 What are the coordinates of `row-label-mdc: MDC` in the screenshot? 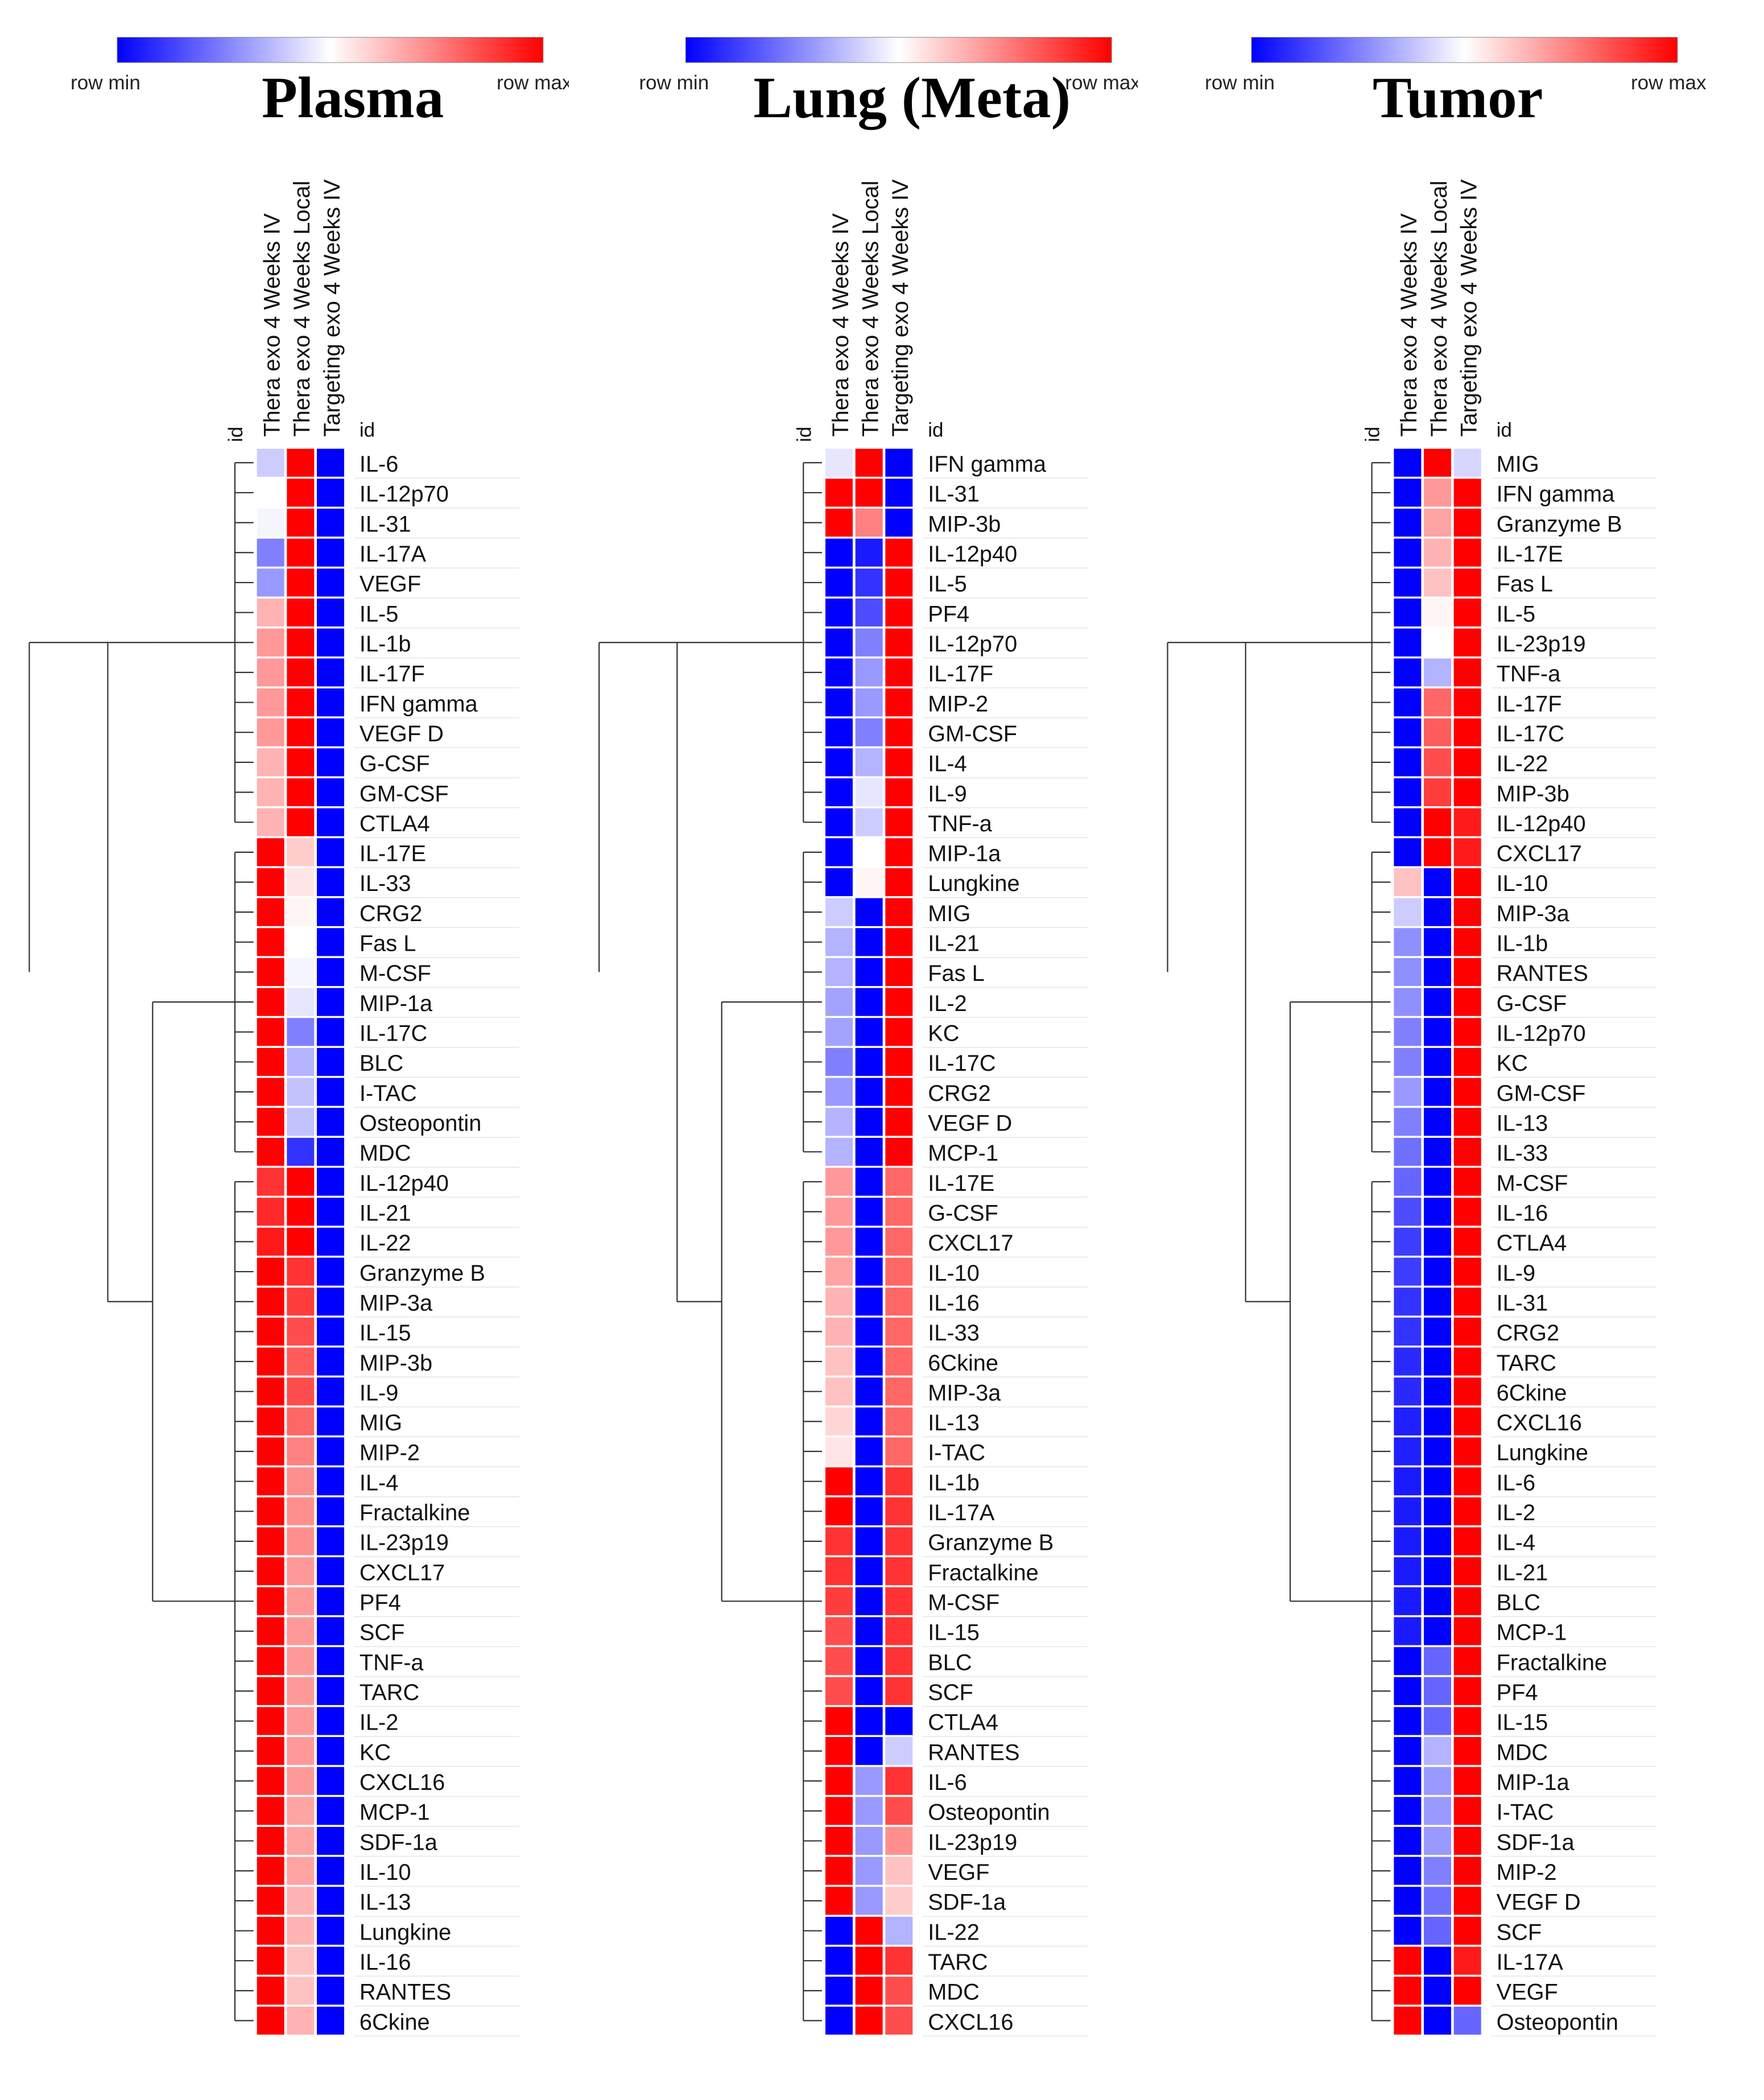 It's located at (954, 1993).